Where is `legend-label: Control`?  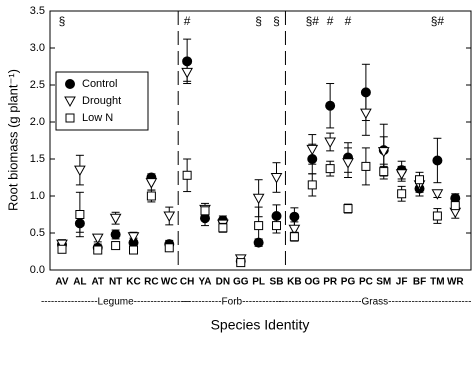
legend-label: Control is located at coordinates (99, 84).